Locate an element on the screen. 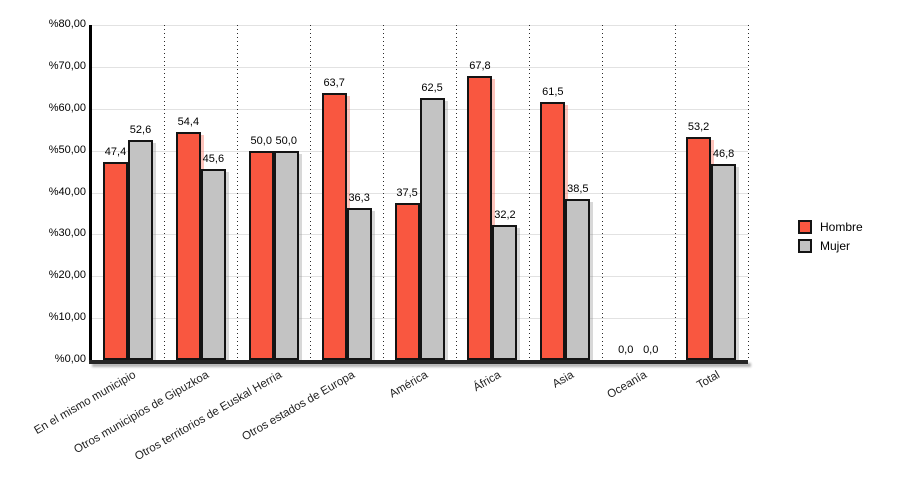 The height and width of the screenshot is (500, 900). y-tick-label: %40,00 is located at coordinates (67, 191).